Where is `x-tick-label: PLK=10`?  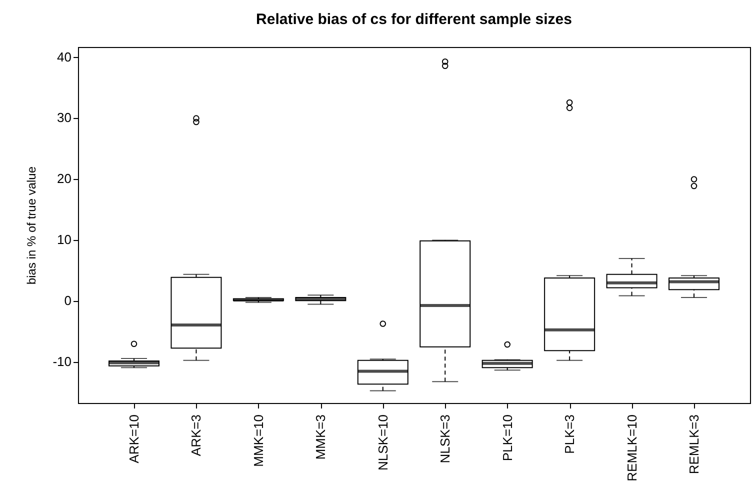
x-tick-label: PLK=10 is located at coordinates (507, 438).